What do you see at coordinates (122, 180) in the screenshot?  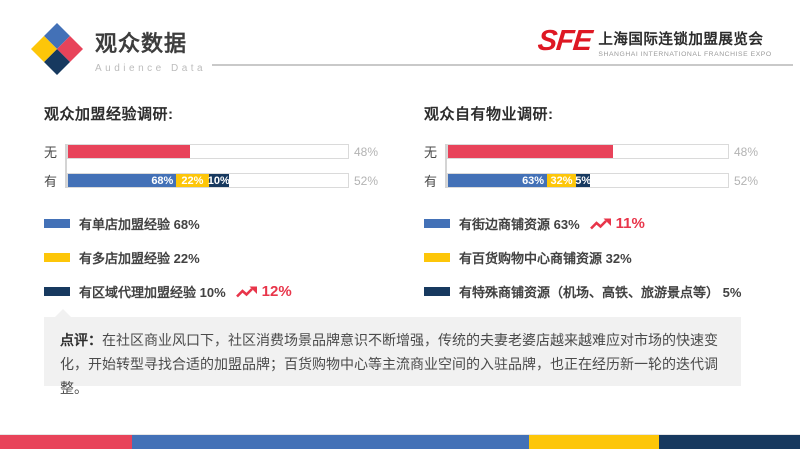 I see `bar-segment-blue: 68%` at bounding box center [122, 180].